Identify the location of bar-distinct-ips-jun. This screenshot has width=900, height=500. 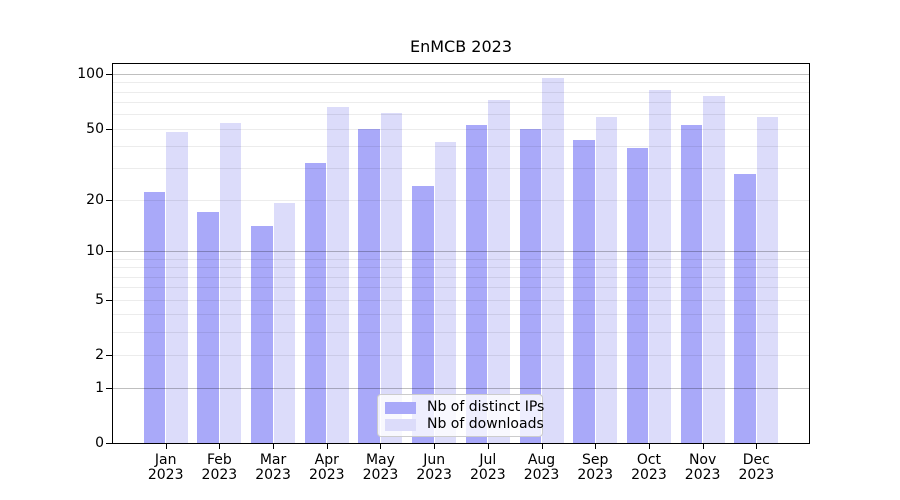
(423, 314).